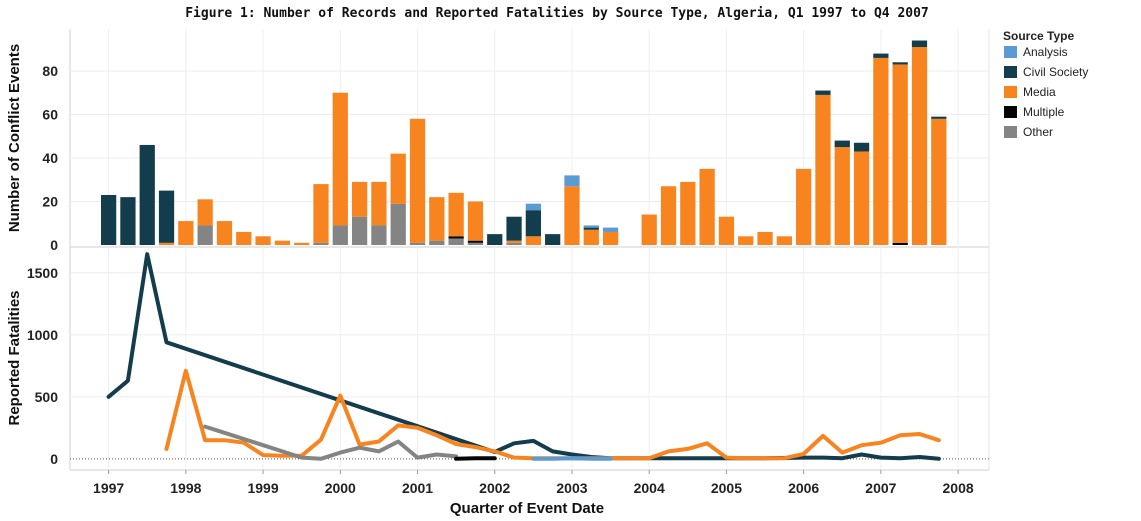 The width and height of the screenshot is (1141, 521). Describe the element at coordinates (610, 238) in the screenshot. I see `bar-media-2003q3` at that location.